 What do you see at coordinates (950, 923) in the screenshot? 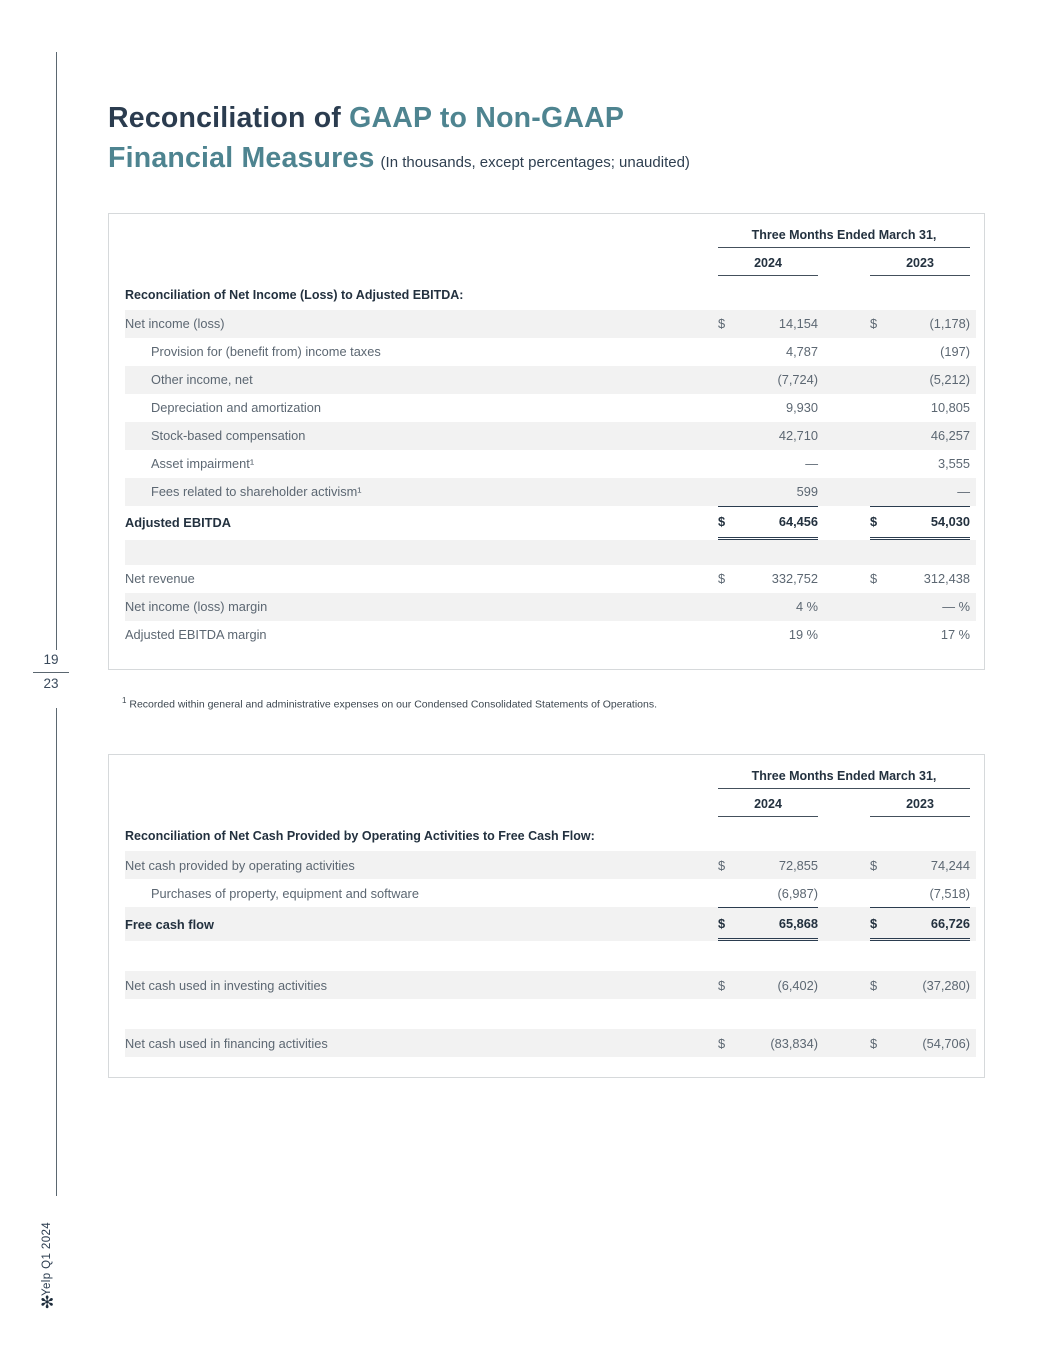
I see `value-2023: 66,726` at bounding box center [950, 923].